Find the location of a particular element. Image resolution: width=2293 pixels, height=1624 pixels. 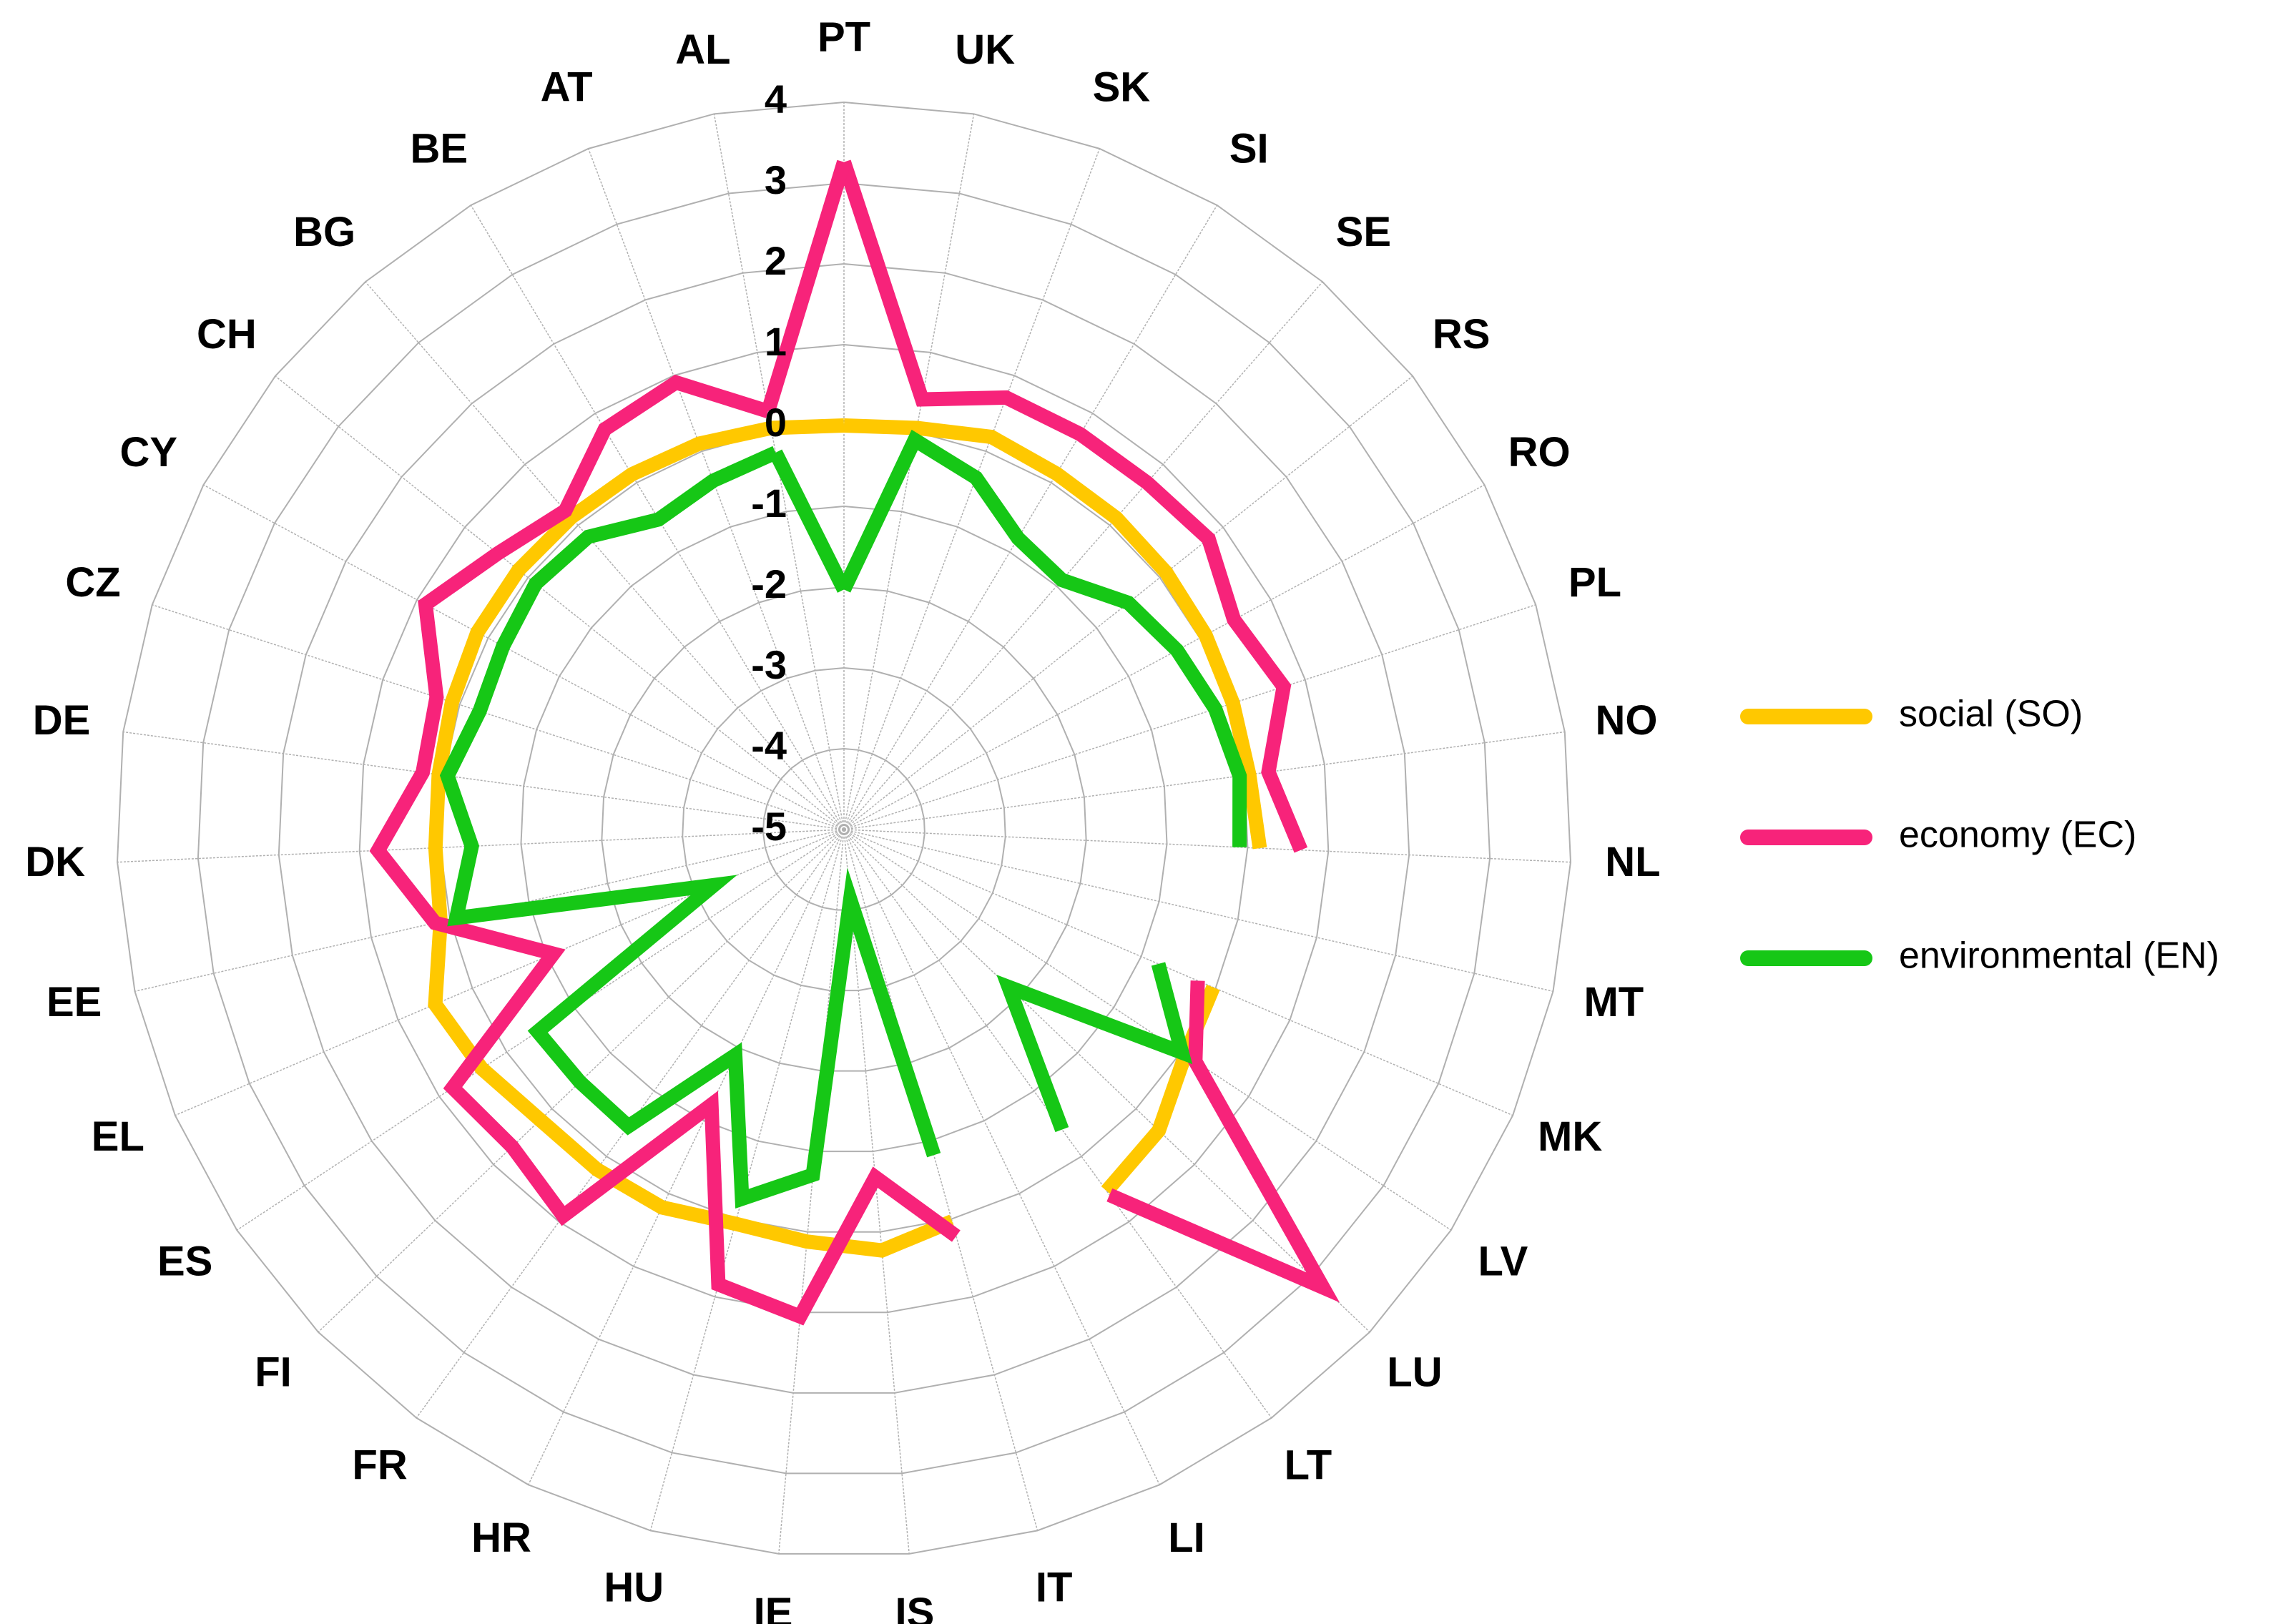

category-label: NO is located at coordinates (1627, 720).